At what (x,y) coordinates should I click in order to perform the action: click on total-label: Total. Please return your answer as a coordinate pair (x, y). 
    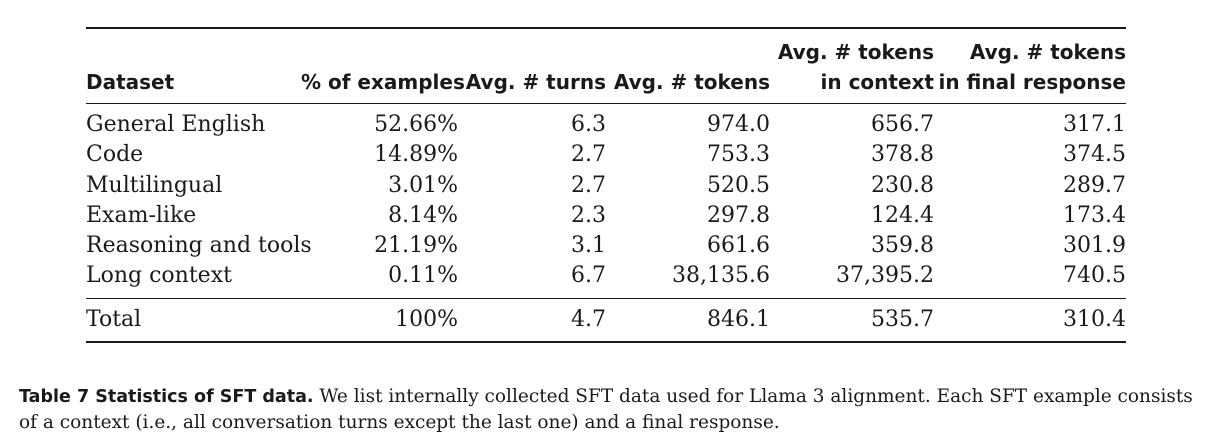
    Looking at the image, I should click on (193, 320).